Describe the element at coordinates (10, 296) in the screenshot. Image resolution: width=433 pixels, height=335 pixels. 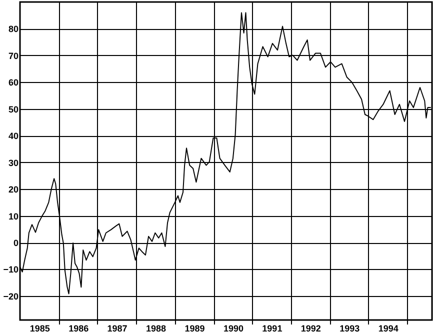
I see `y-tick-label: −20` at that location.